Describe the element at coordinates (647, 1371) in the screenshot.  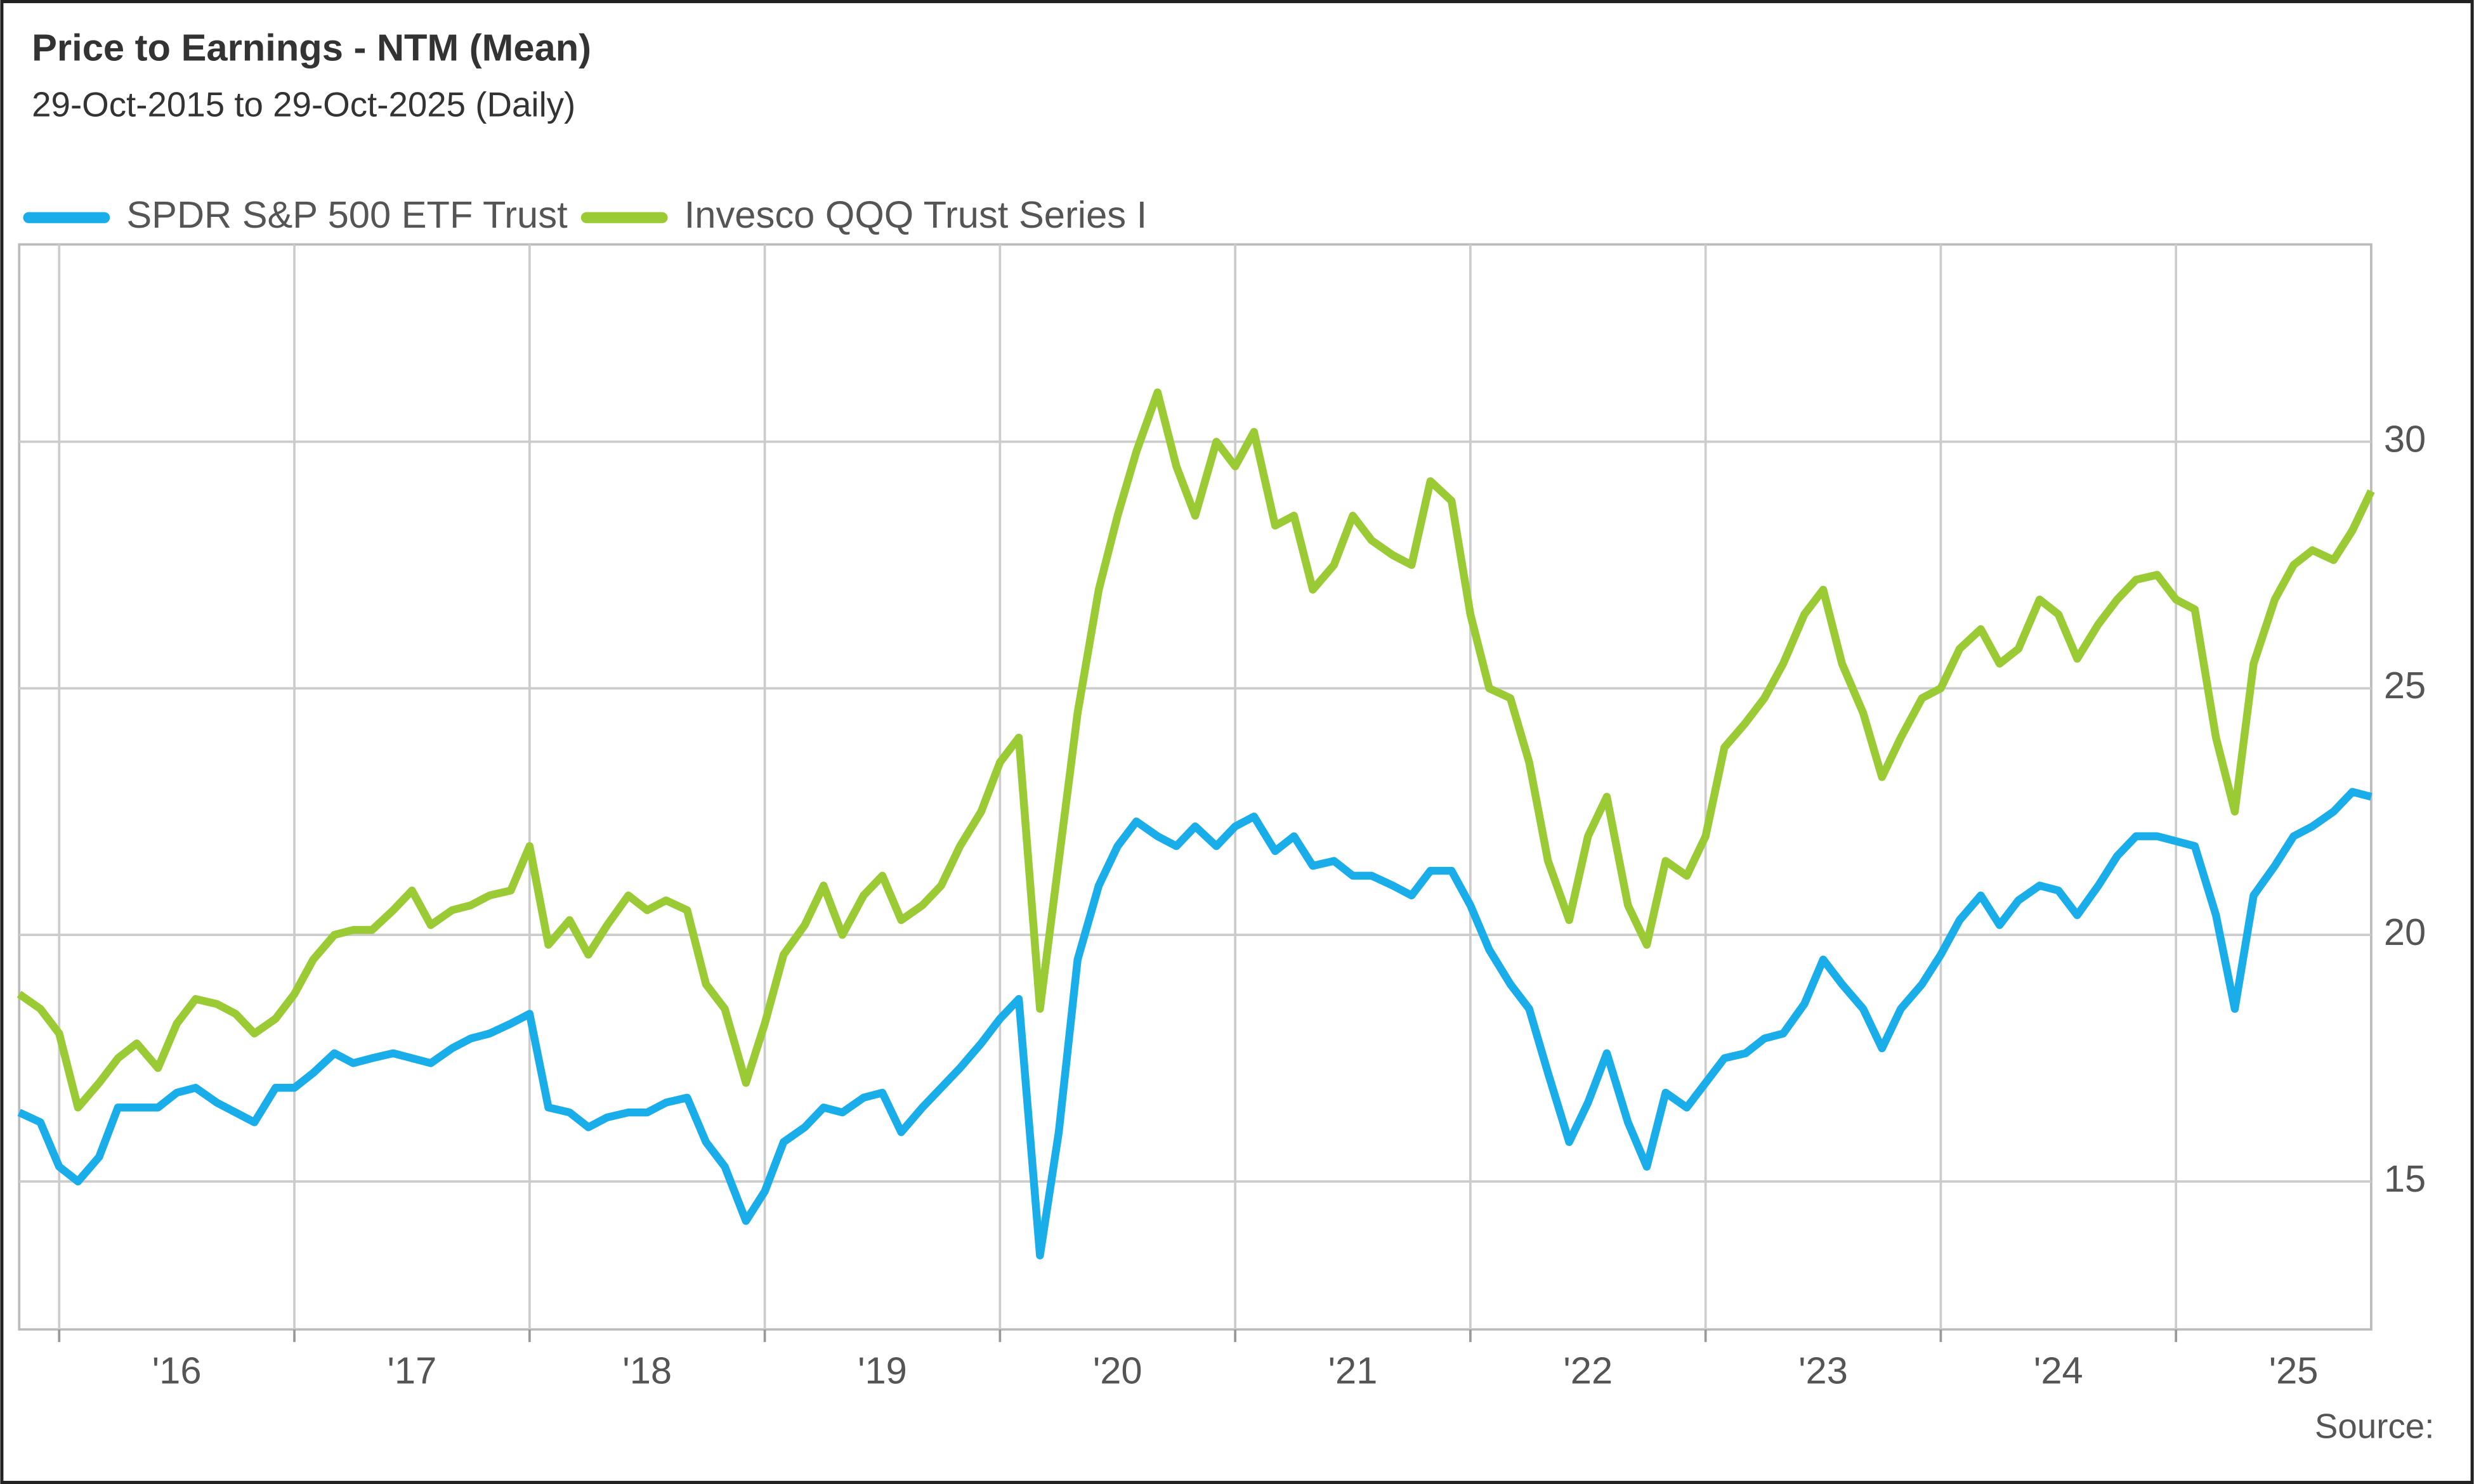
I see `x-tick-label: '18` at that location.